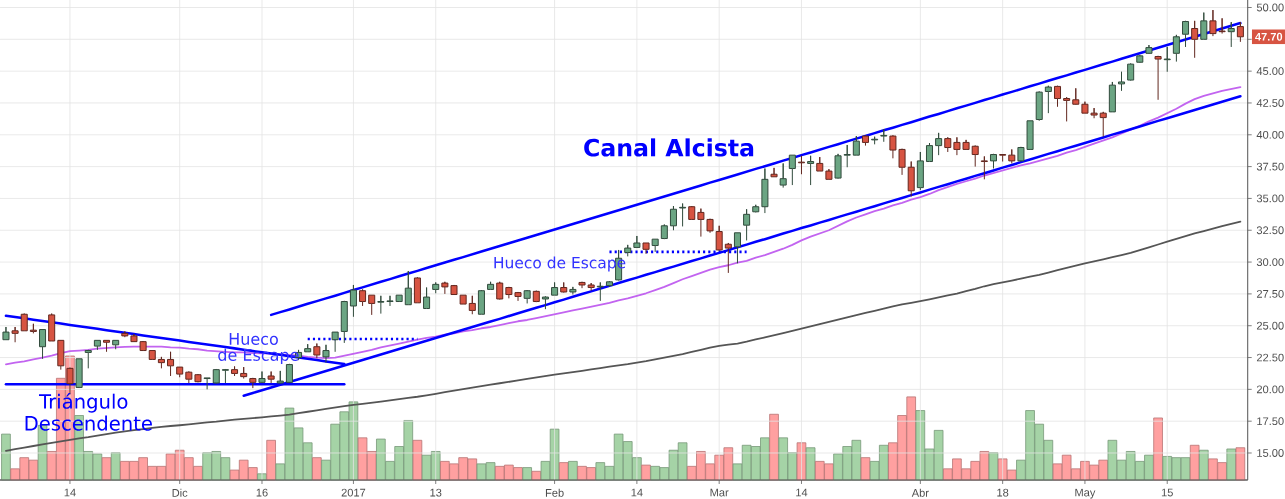 This screenshot has height=499, width=1285. I want to click on text: 47.70, so click(1269, 36).